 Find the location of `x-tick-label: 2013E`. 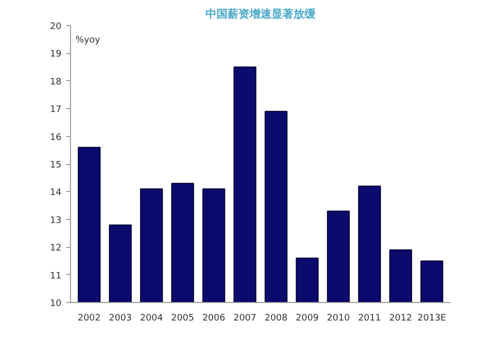

x-tick-label: 2013E is located at coordinates (432, 319).